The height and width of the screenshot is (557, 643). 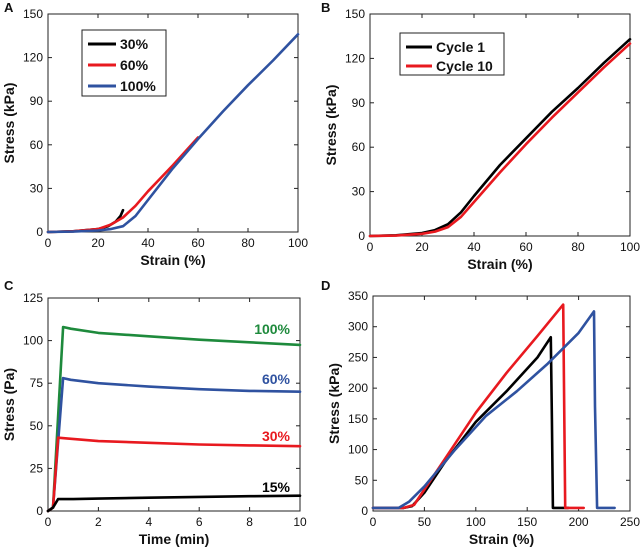 I want to click on legend-label-a: 60%, so click(x=134, y=65).